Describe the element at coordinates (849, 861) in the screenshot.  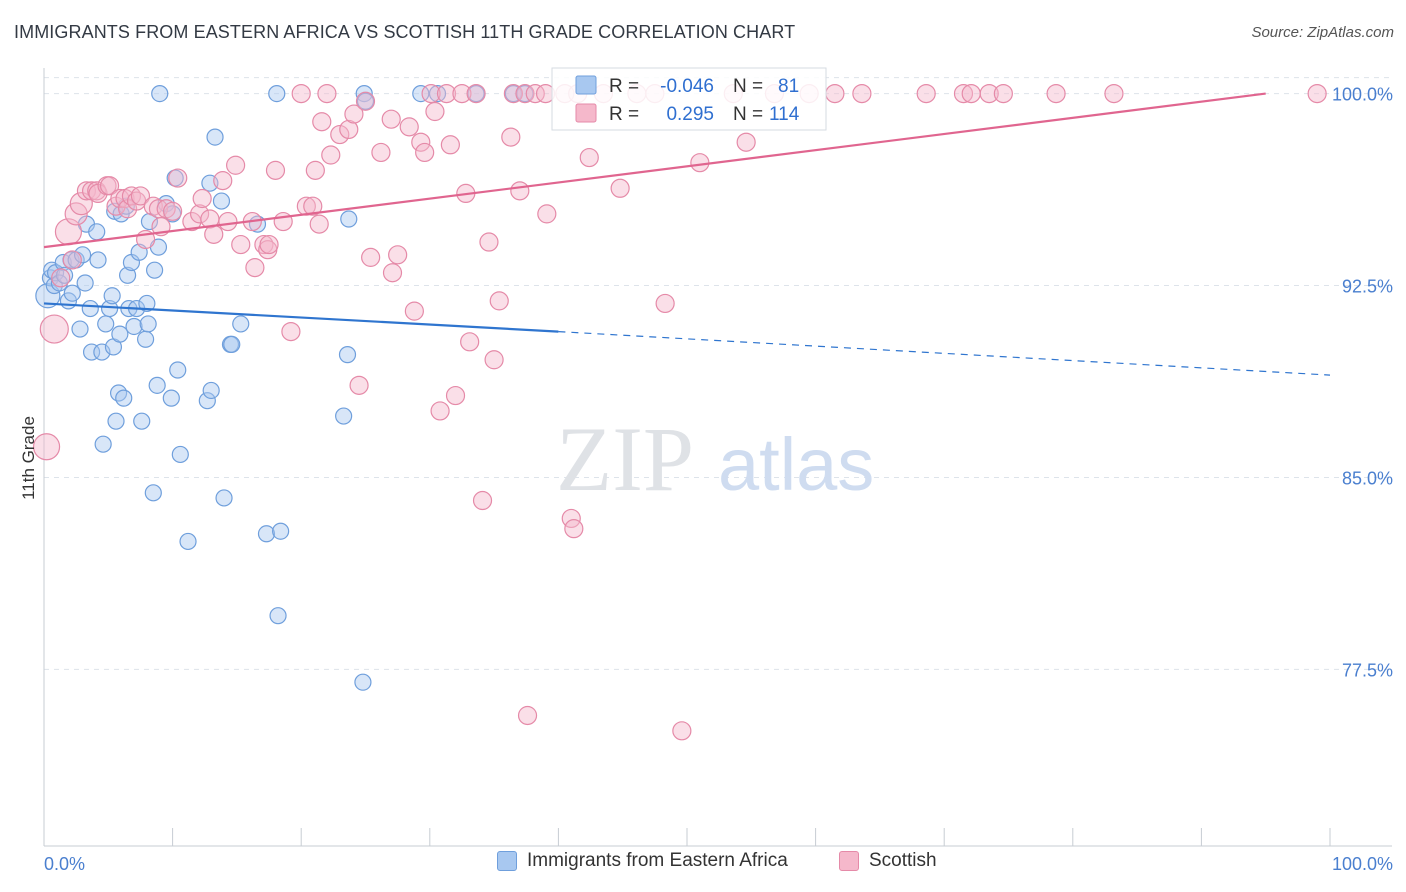
I see `bottom-legend-swatch-pink` at that location.